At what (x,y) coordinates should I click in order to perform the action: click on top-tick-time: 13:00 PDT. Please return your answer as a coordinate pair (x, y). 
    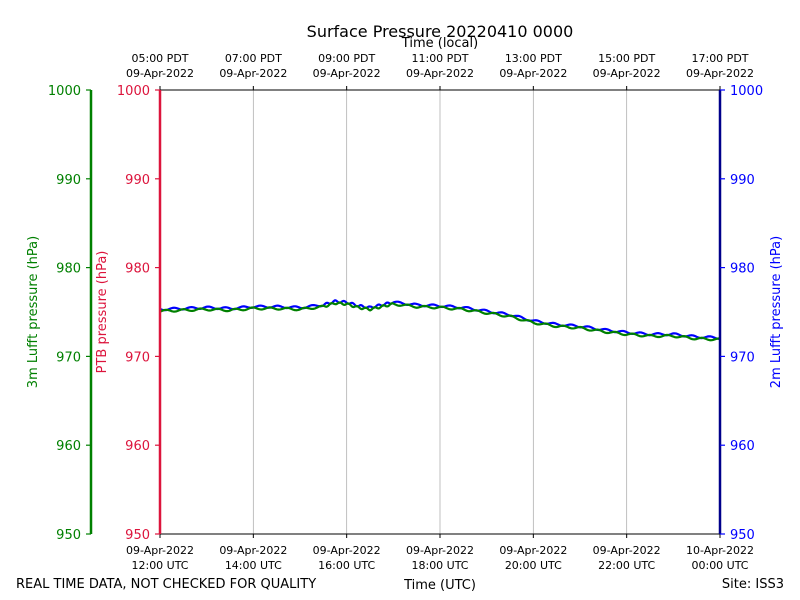
    Looking at the image, I should click on (533, 58).